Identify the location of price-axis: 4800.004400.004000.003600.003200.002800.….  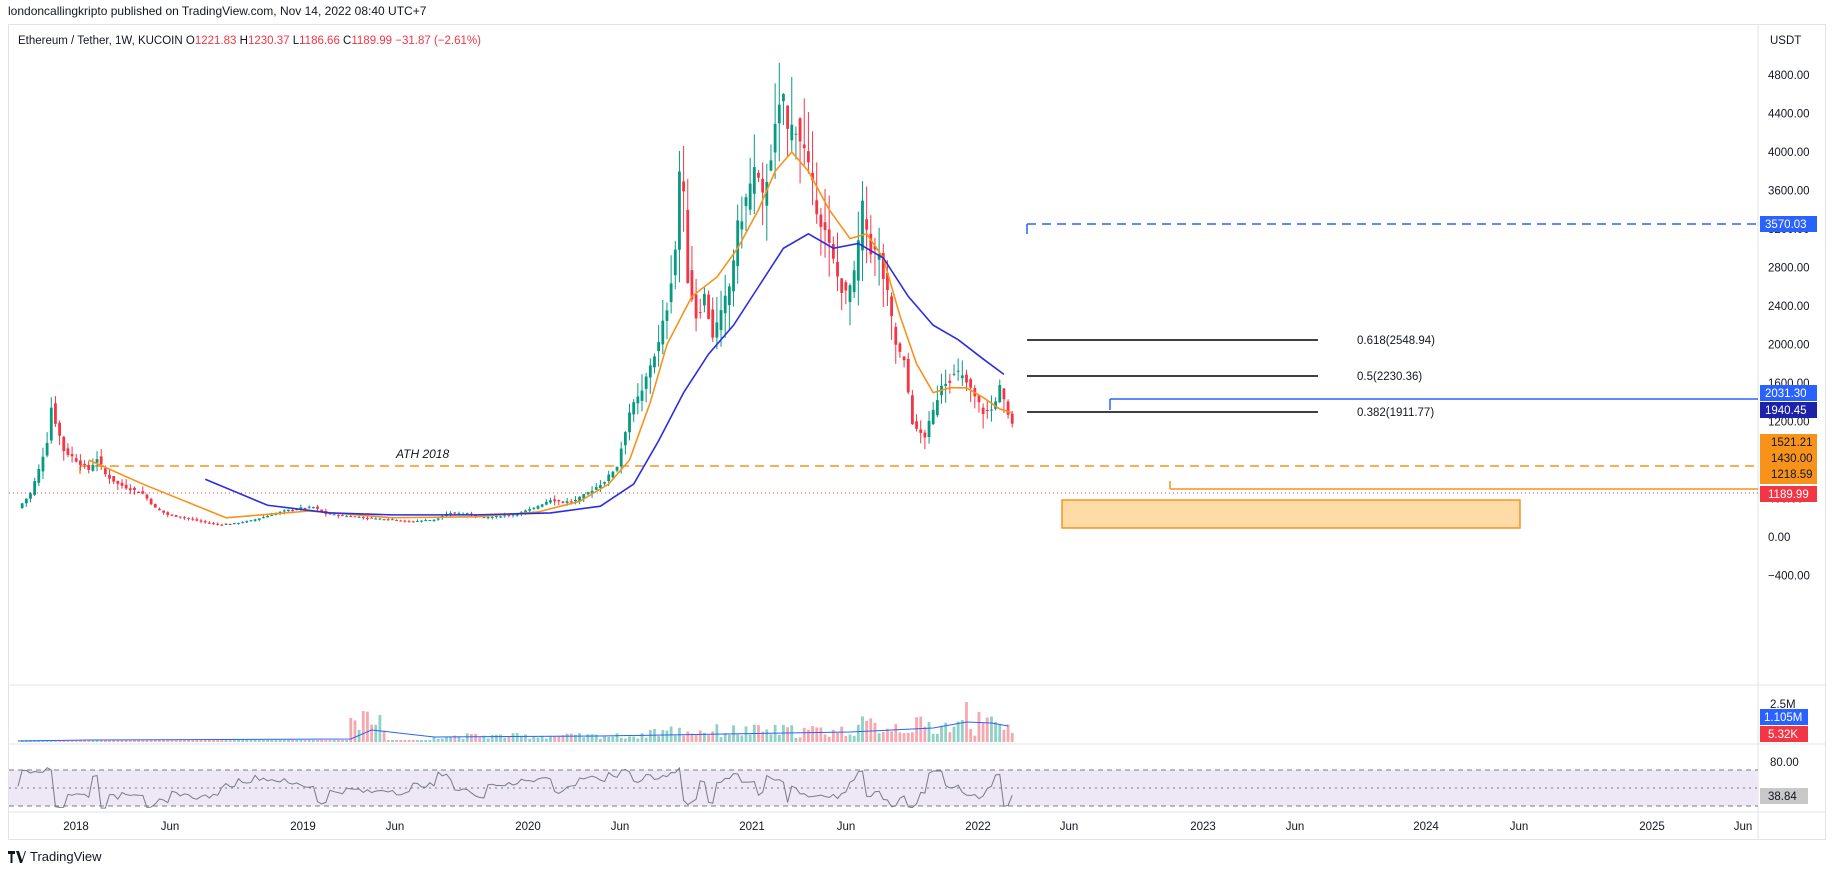
(1789, 326).